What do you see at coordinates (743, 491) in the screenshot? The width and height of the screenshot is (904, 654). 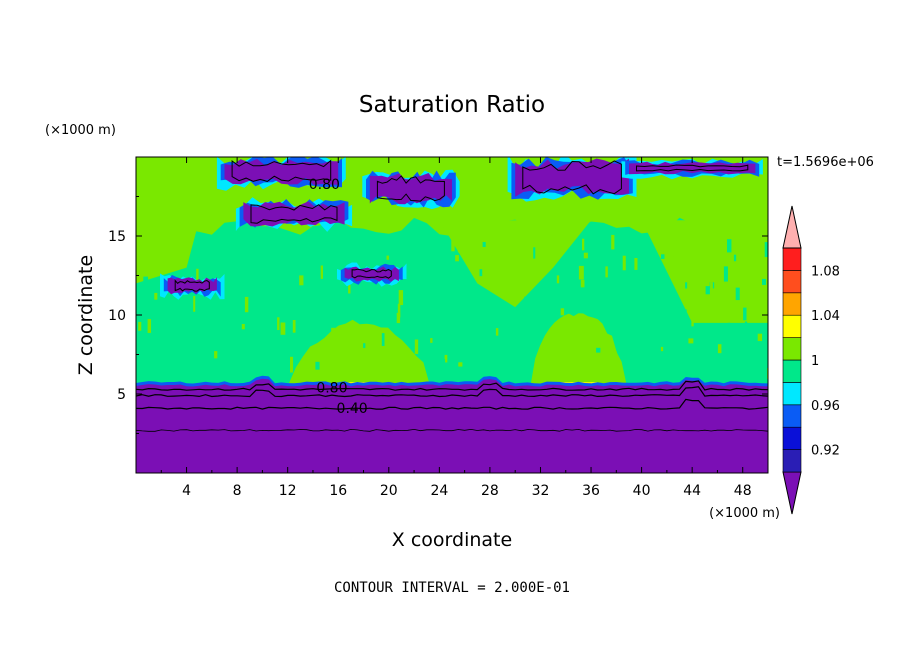 I see `x-tick-label: 48` at bounding box center [743, 491].